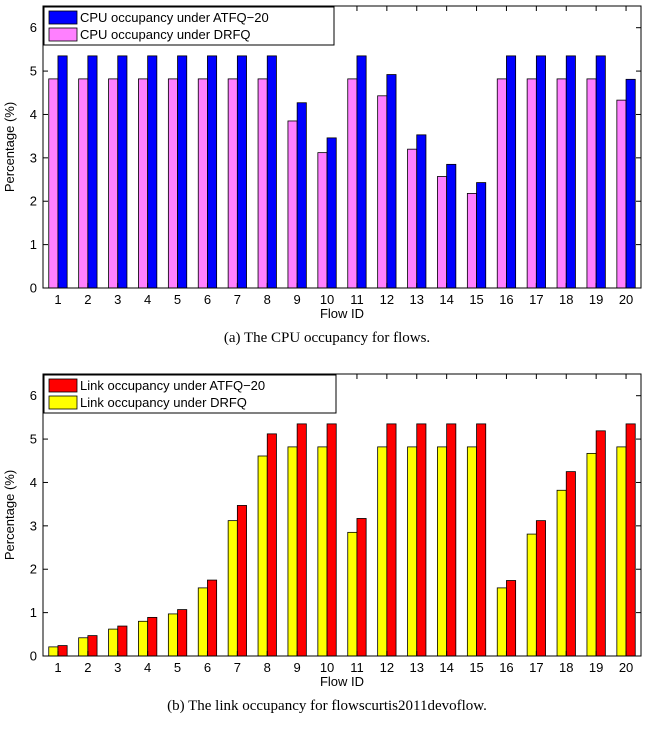 This screenshot has height=730, width=654. Describe the element at coordinates (33, 569) in the screenshot. I see `y-tick-label: 2` at that location.